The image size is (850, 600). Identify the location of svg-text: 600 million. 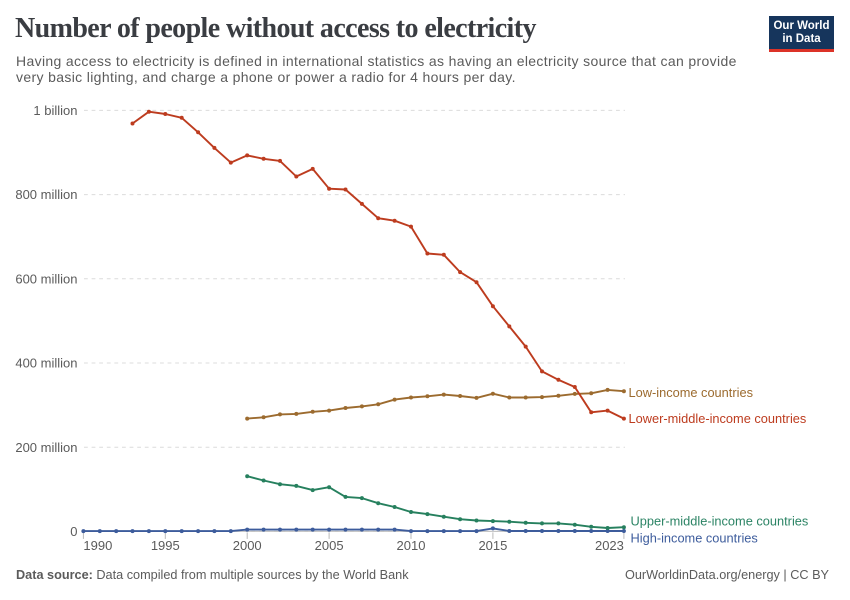
(46, 278).